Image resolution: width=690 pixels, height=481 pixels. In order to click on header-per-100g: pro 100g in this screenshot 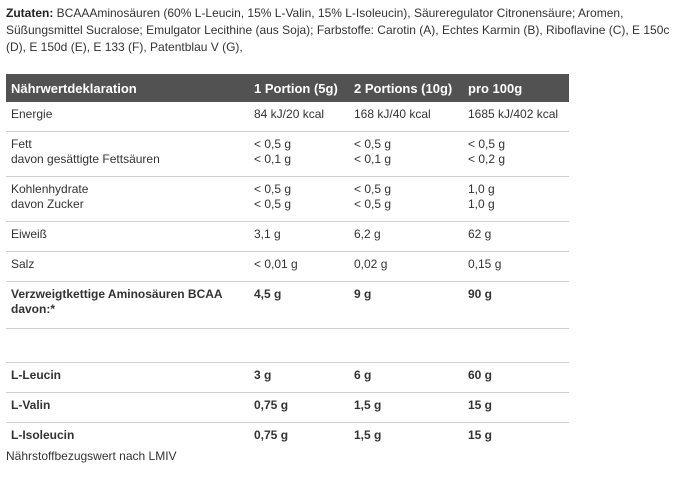, I will do `click(516, 88)`.